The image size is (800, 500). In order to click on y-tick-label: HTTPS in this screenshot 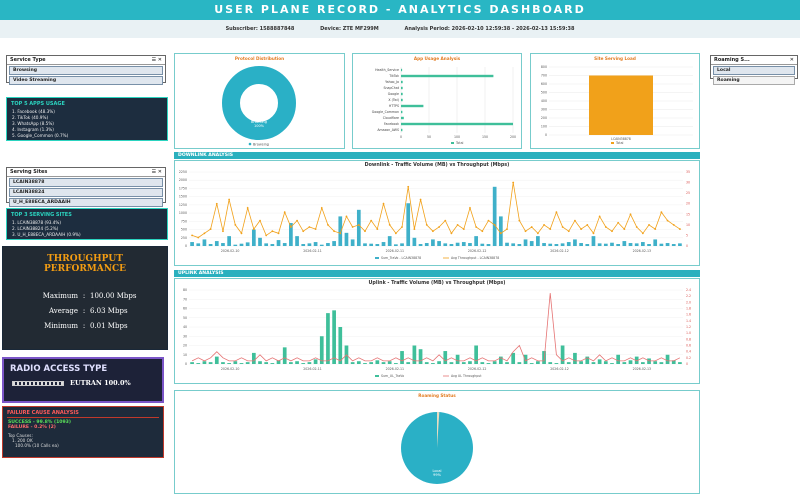, I will do `click(394, 106)`.